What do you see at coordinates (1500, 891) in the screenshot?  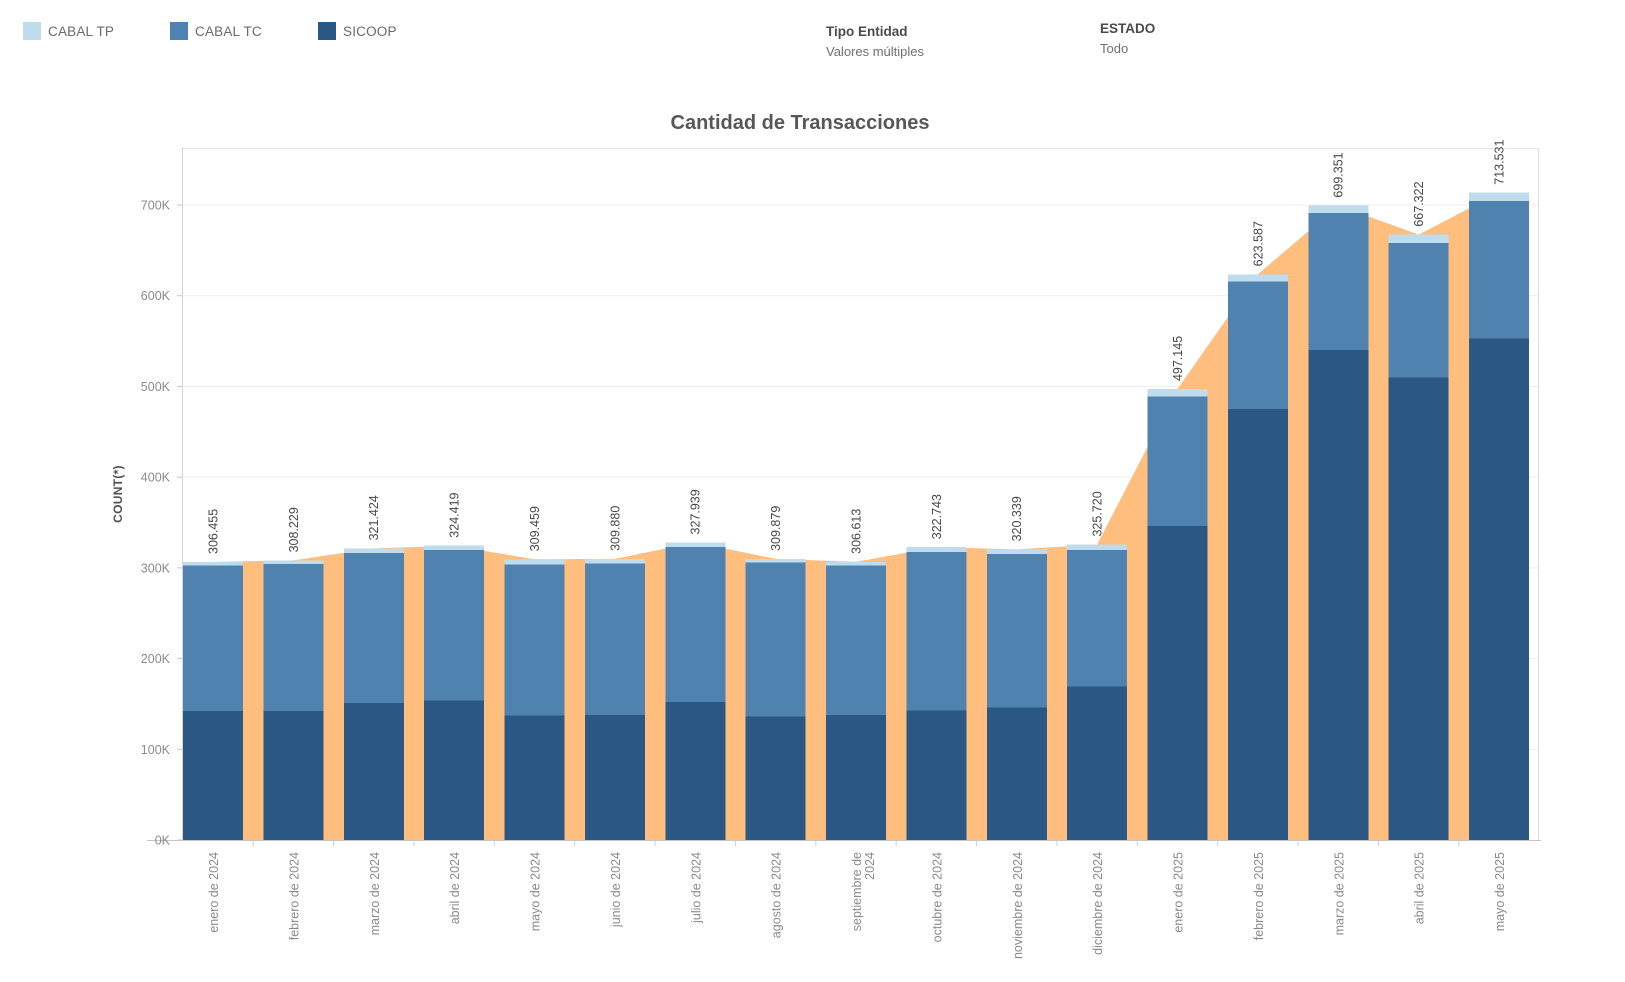 I see `x-axis-label: mayo de 2025` at bounding box center [1500, 891].